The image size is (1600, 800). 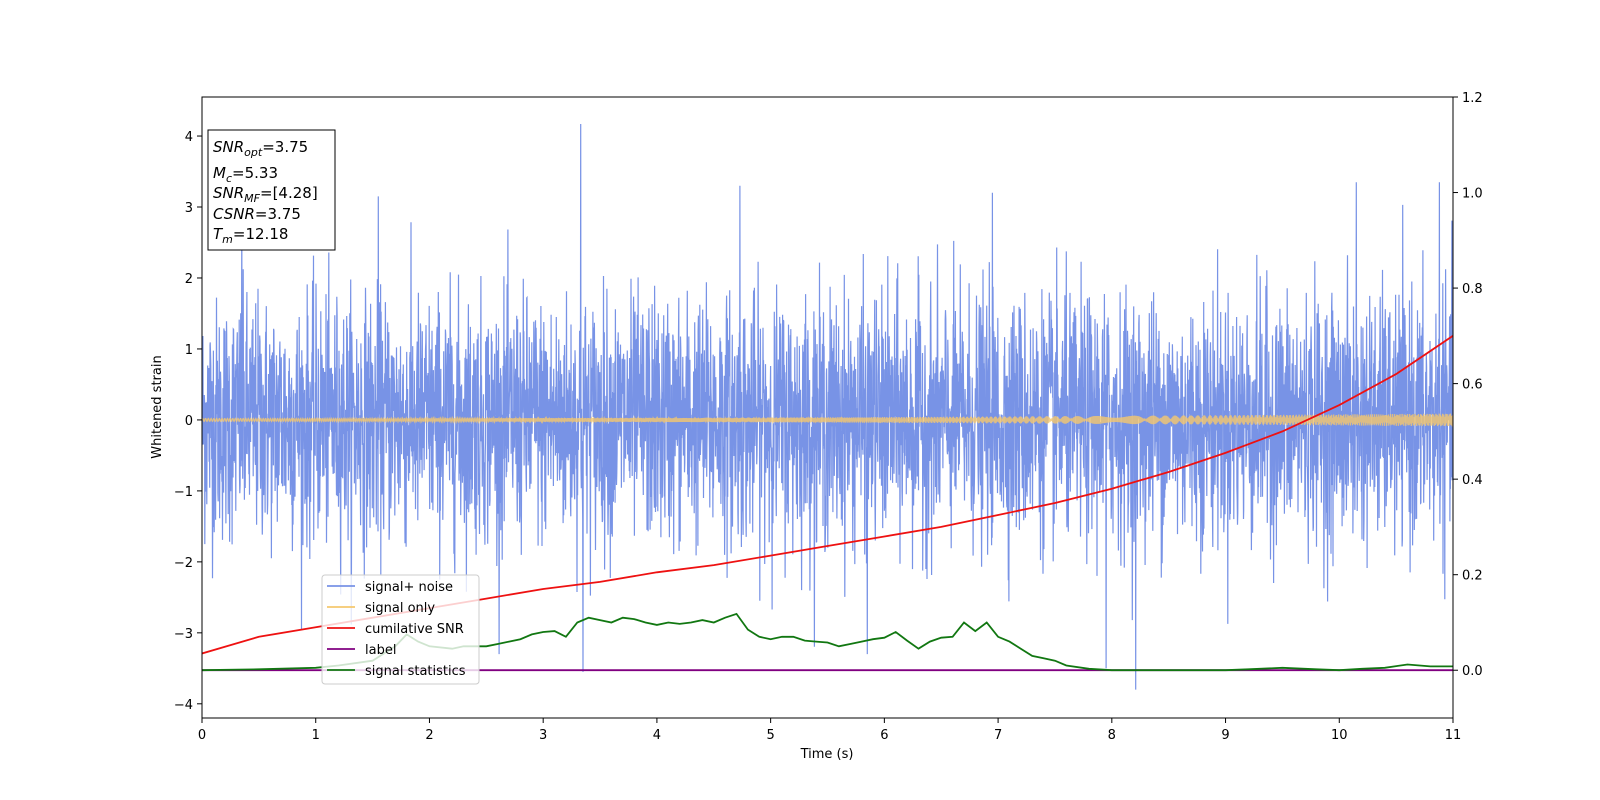 I want to click on y2-tick-label: 0.0, so click(x=1472, y=671).